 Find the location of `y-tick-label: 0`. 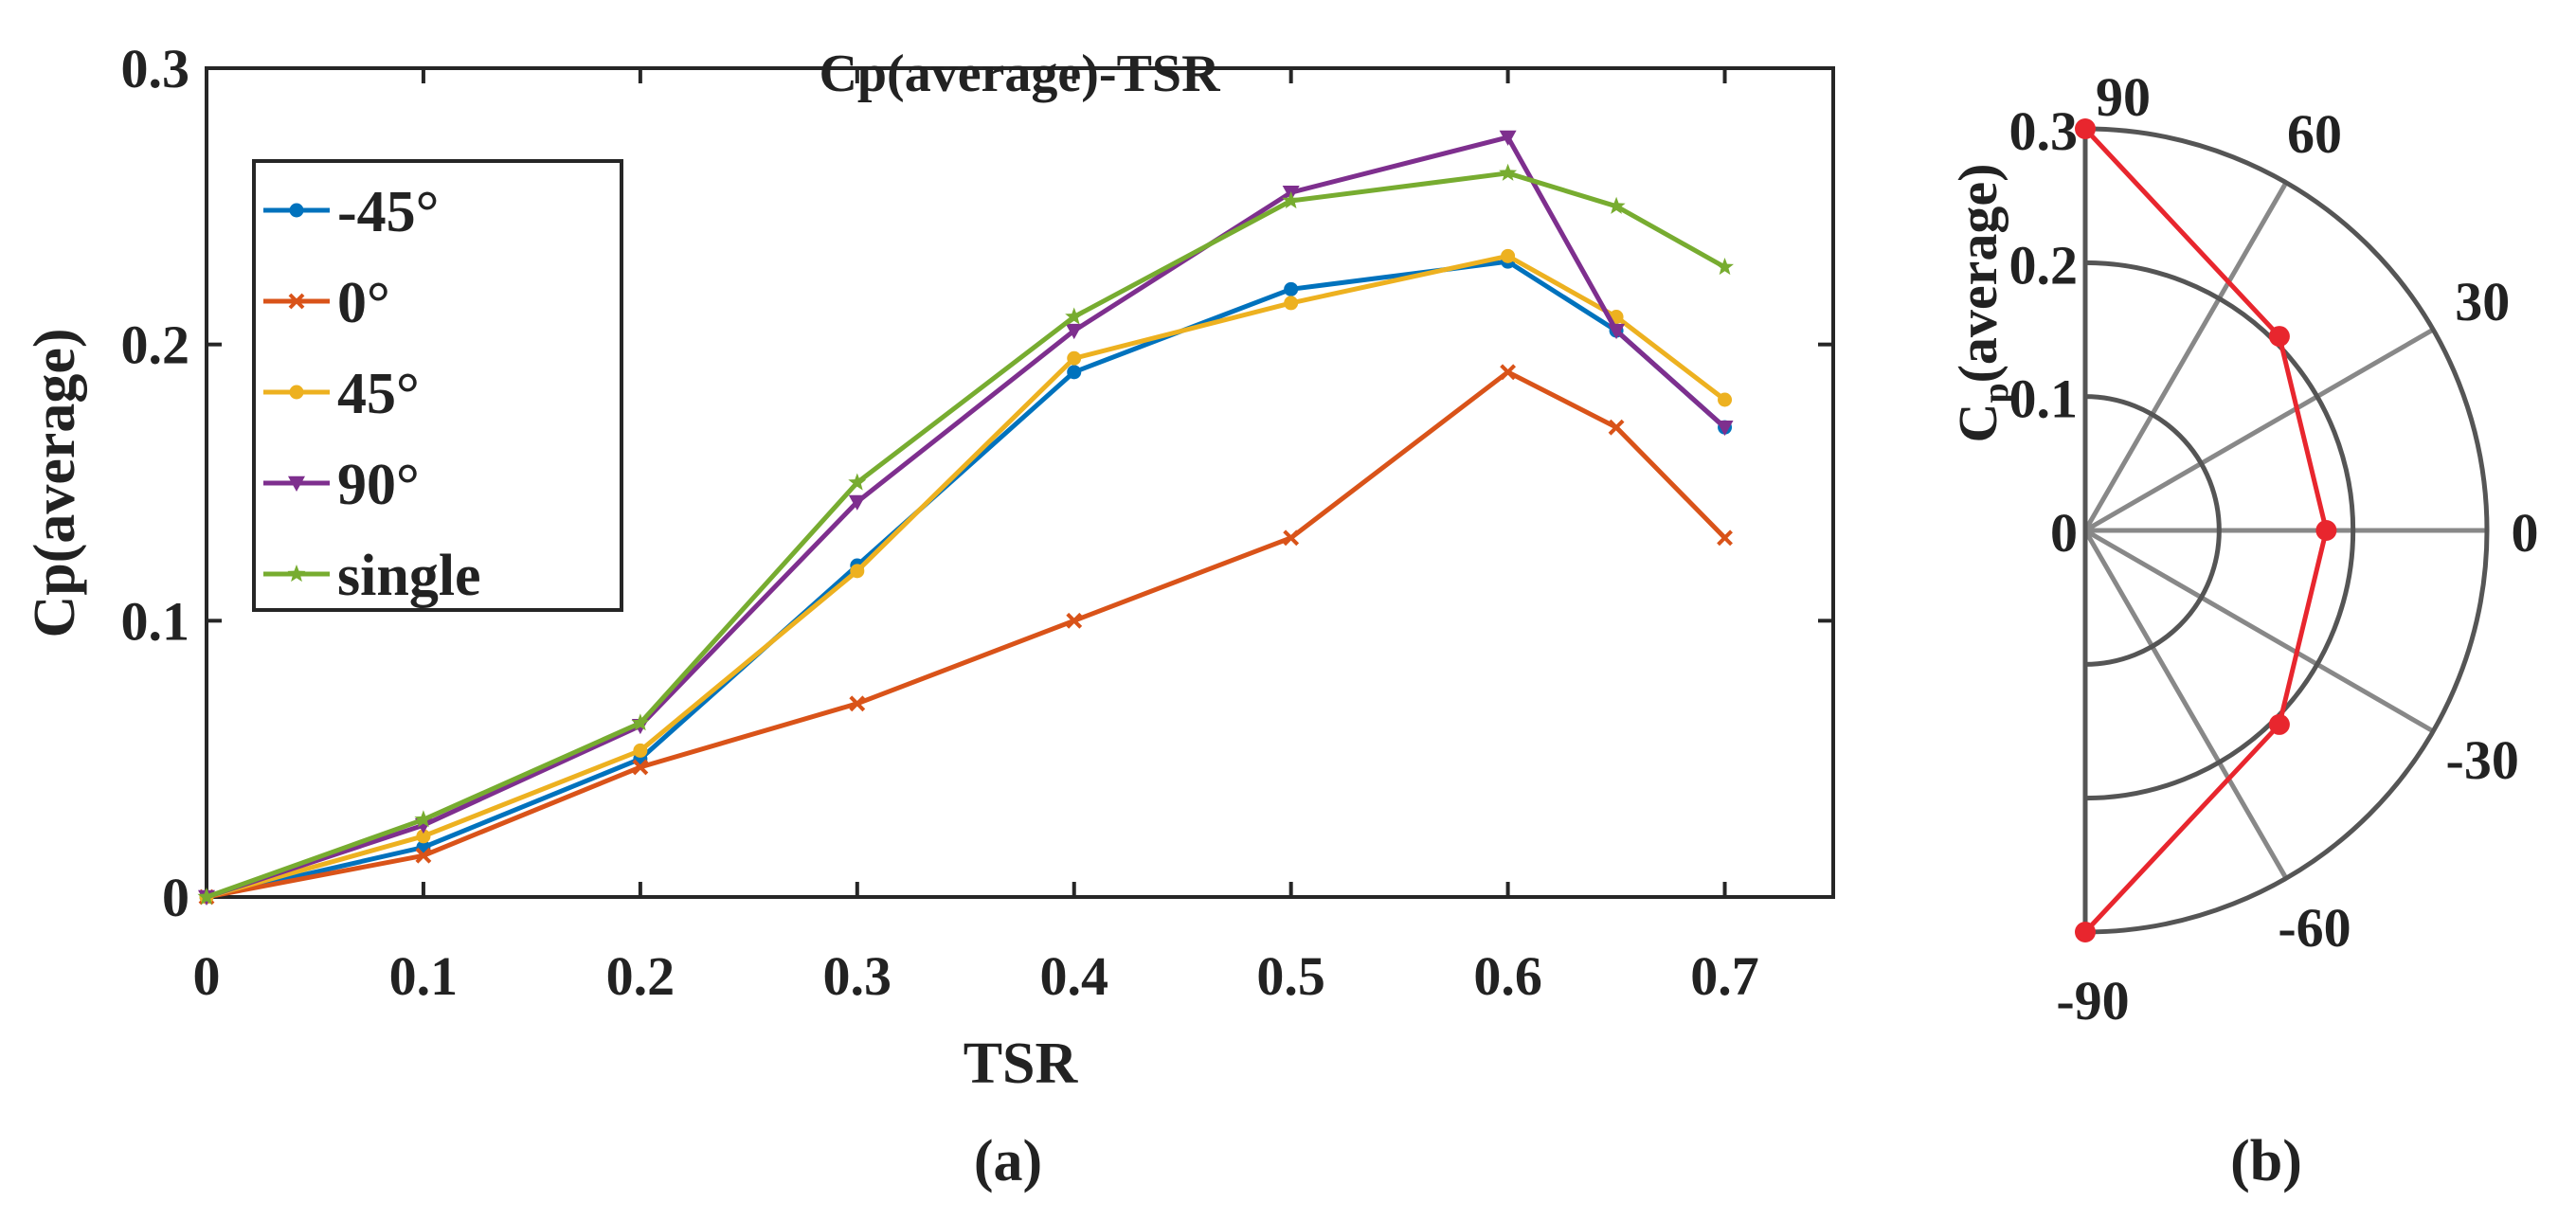

y-tick-label: 0 is located at coordinates (175, 897).